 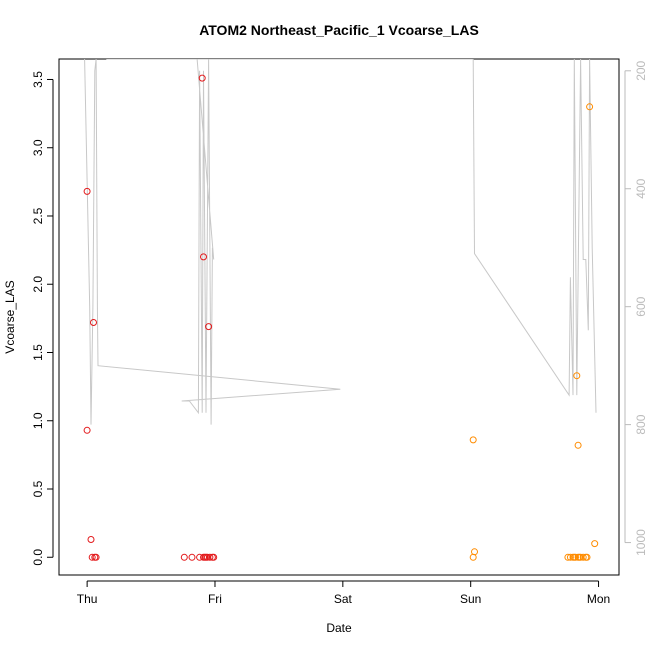 What do you see at coordinates (641, 424) in the screenshot?
I see `y2-tick-label: 800` at bounding box center [641, 424].